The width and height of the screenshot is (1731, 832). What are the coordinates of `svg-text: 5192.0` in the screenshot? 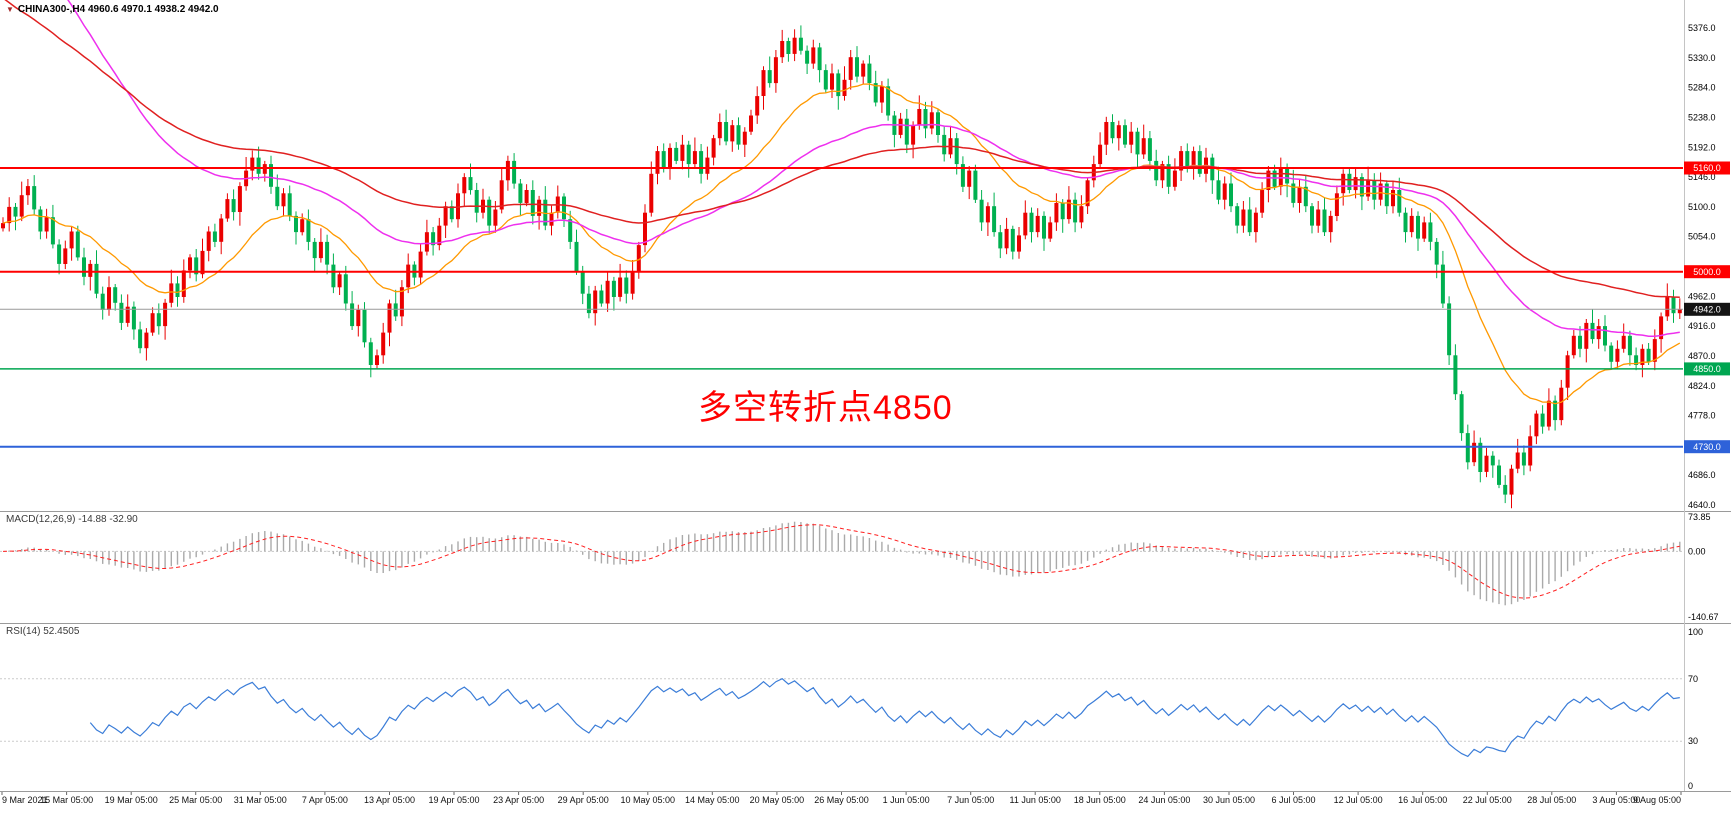 It's located at (1702, 147).